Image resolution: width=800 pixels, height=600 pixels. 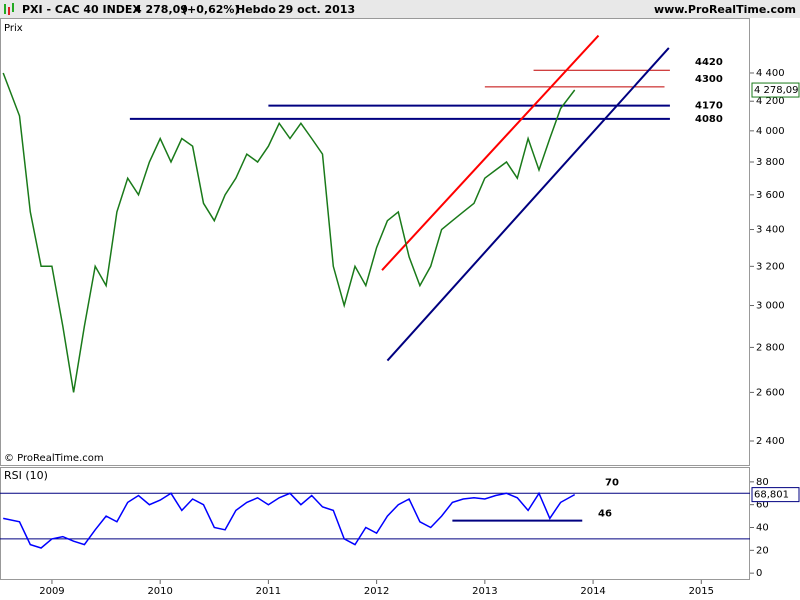 I want to click on level-label: 4300, so click(x=709, y=79).